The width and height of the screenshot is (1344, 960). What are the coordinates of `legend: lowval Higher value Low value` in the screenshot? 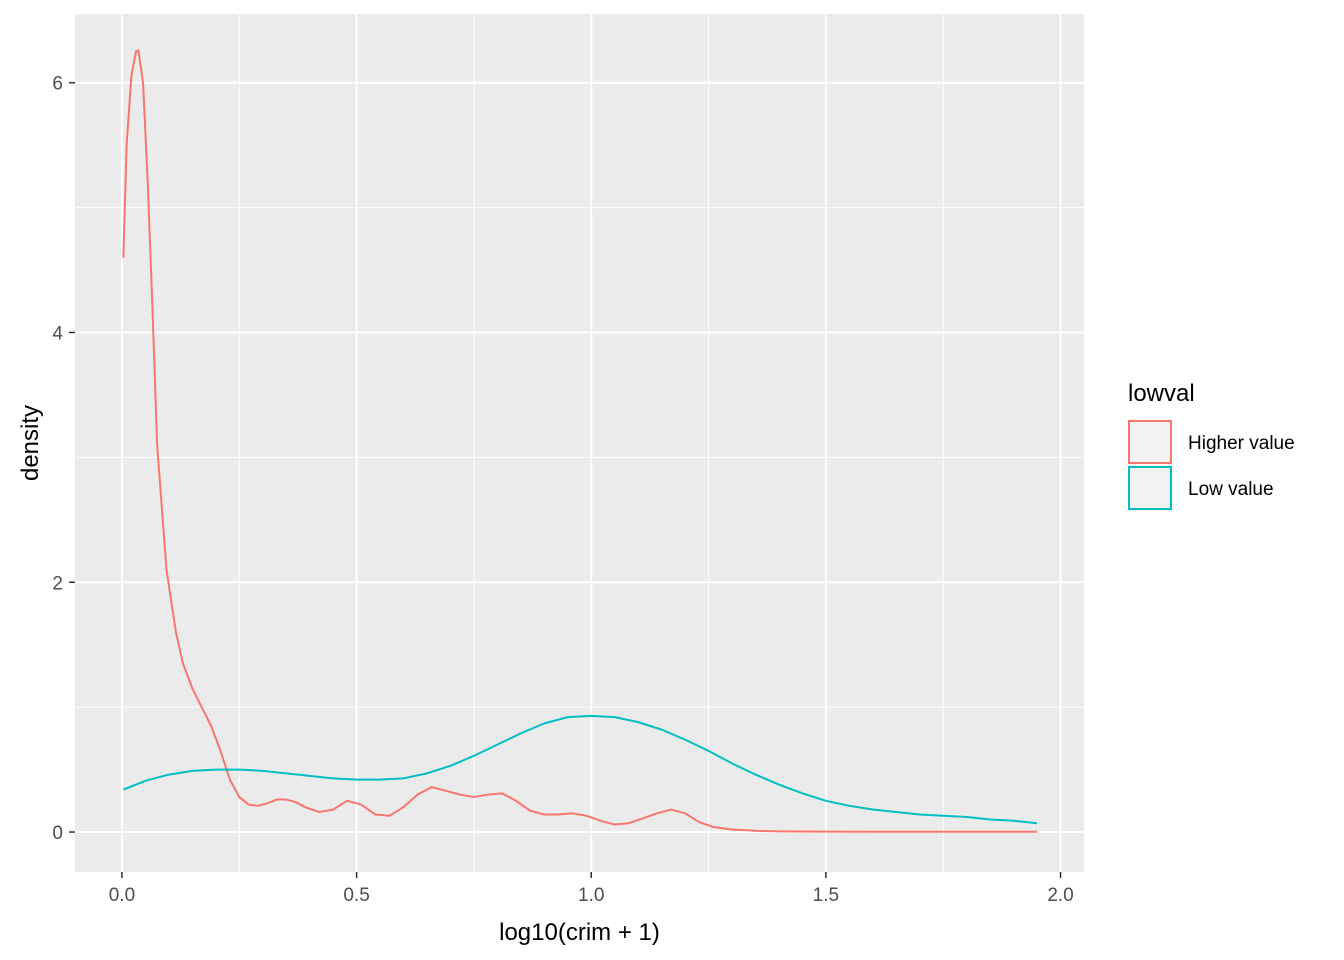 It's located at (1211, 445).